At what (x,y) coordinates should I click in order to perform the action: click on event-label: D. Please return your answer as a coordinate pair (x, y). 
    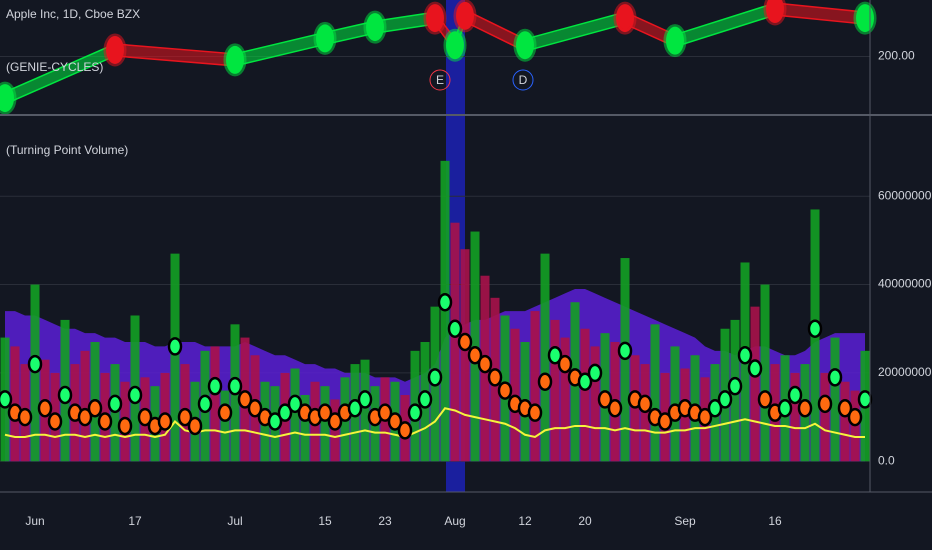
    Looking at the image, I should click on (523, 80).